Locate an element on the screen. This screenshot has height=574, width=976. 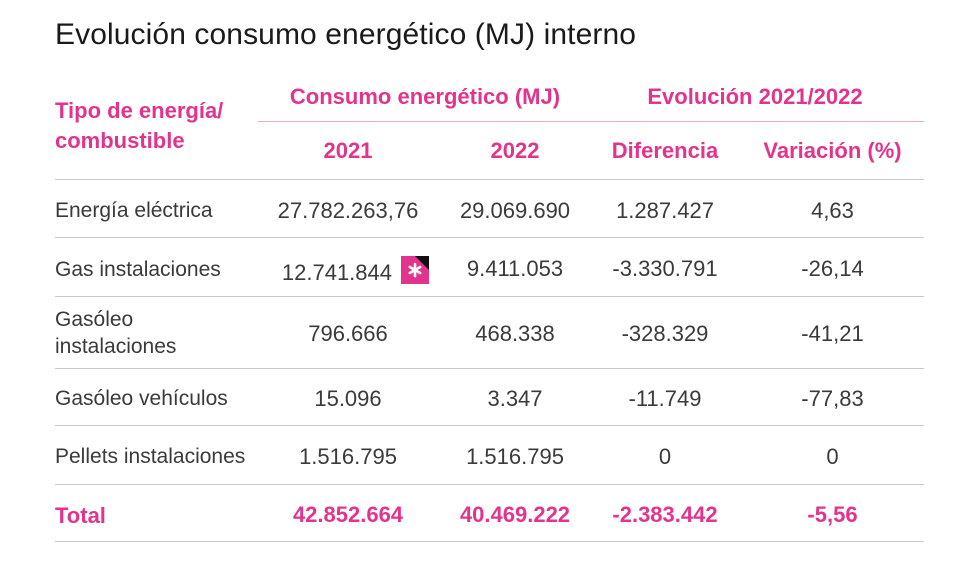
cell-variacion: 4,63 is located at coordinates (832, 210).